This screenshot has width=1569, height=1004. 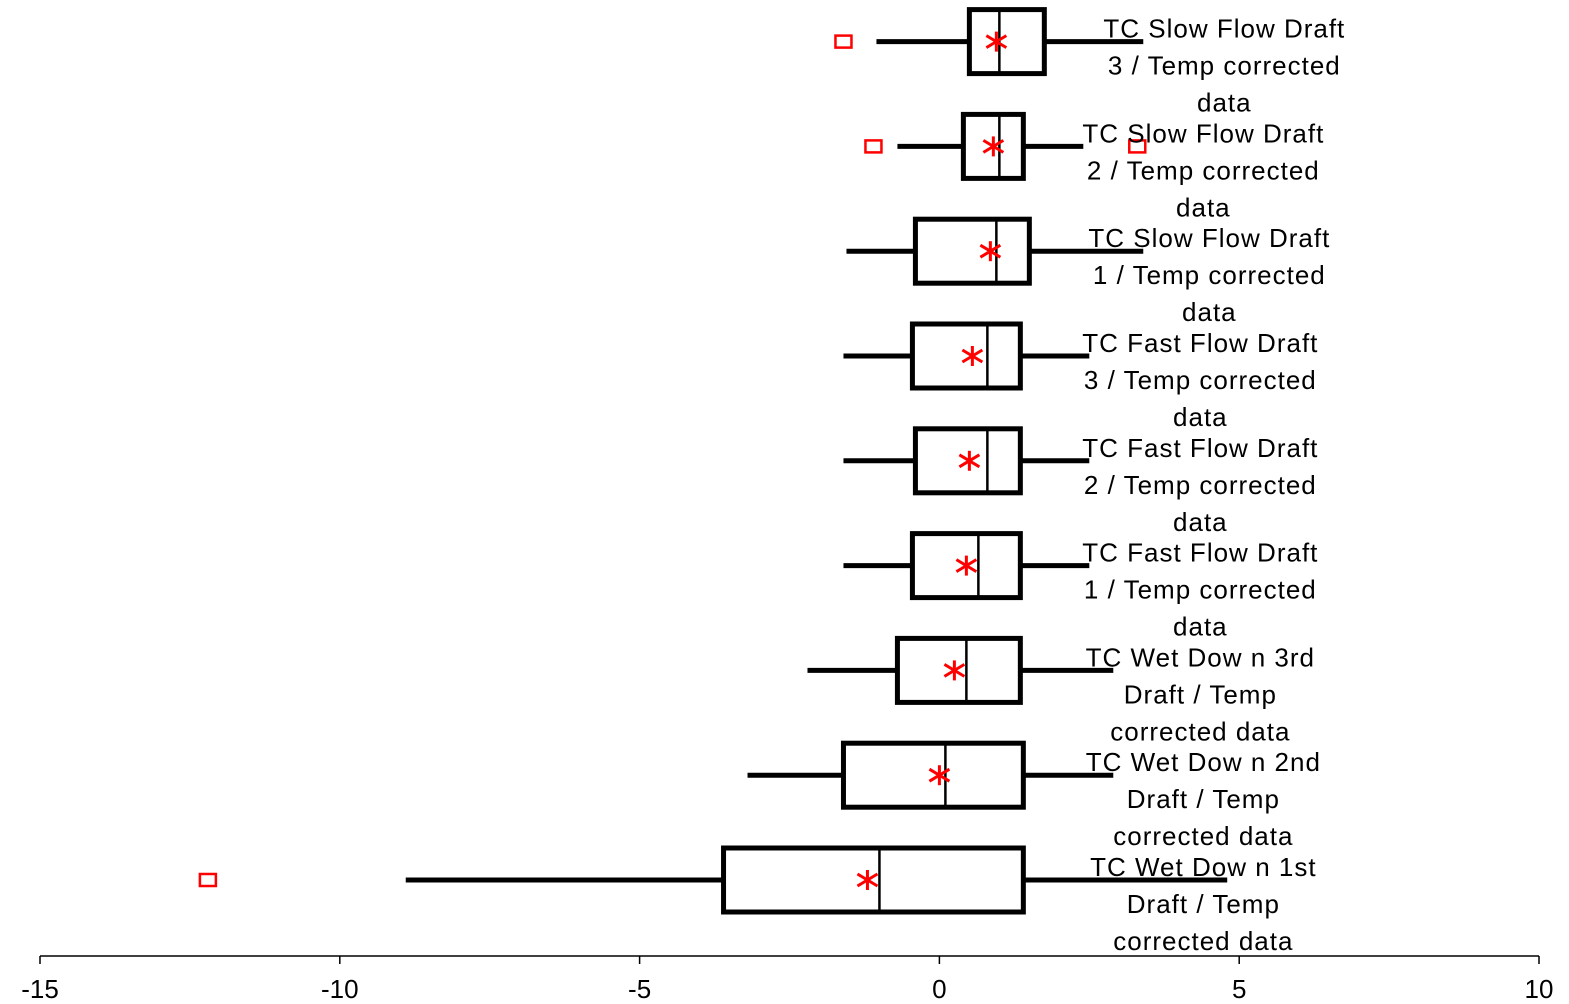 I want to click on category-label: TC Fast Flow Draft 3 / Temp corrected data, so click(x=1200, y=380).